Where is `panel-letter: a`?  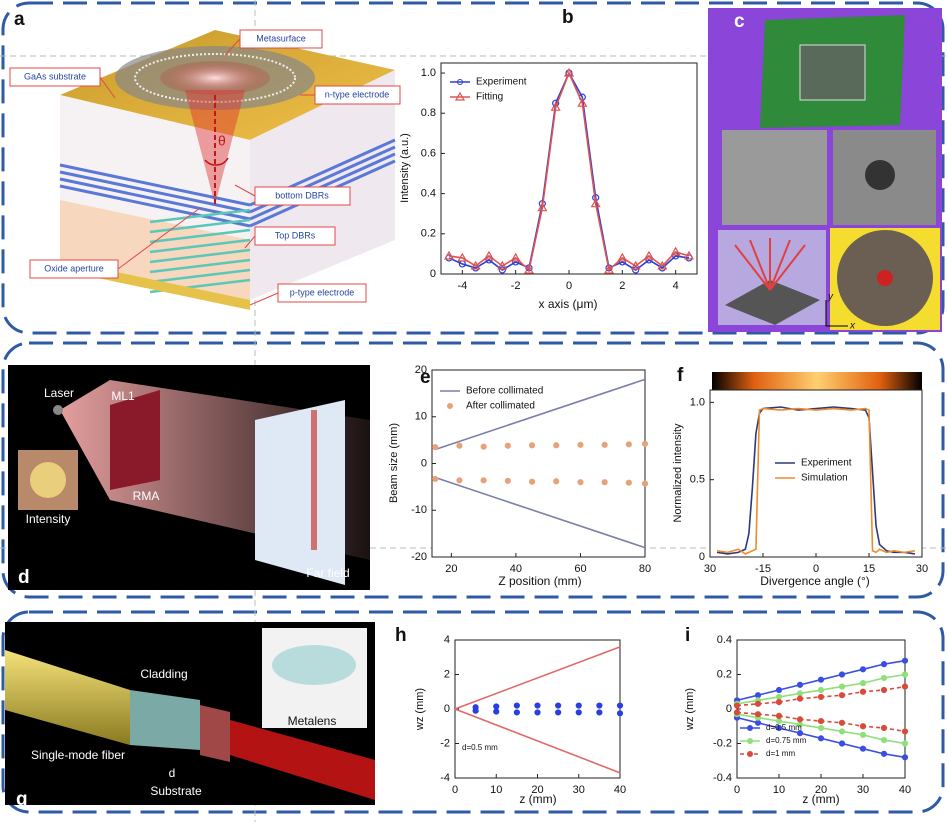
panel-letter: a is located at coordinates (19, 19).